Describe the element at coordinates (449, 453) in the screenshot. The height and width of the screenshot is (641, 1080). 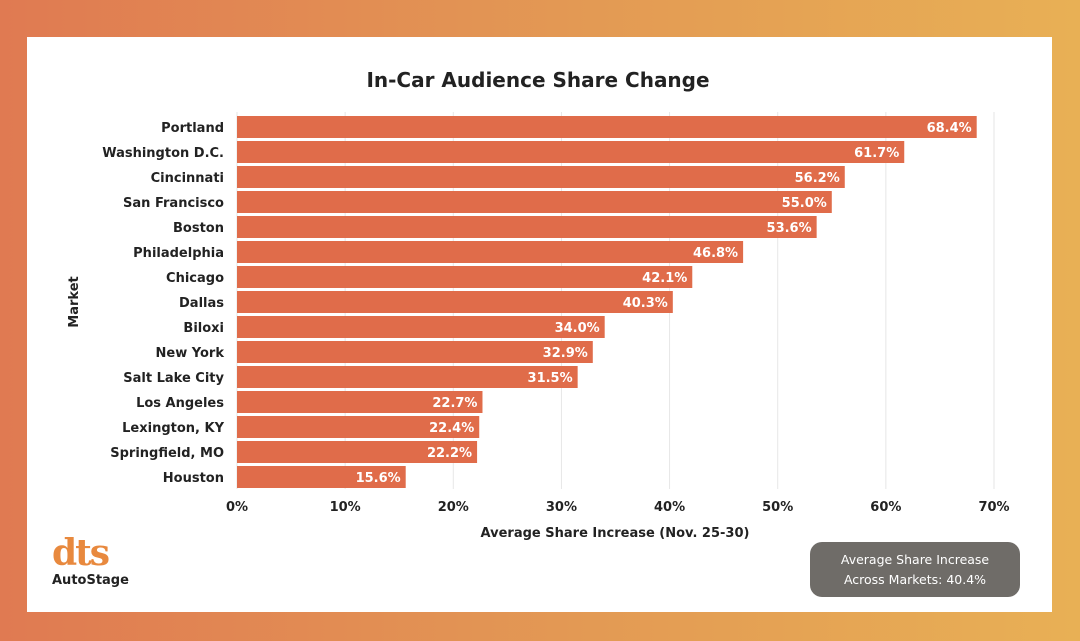
I see `data-label: 22.2%` at that location.